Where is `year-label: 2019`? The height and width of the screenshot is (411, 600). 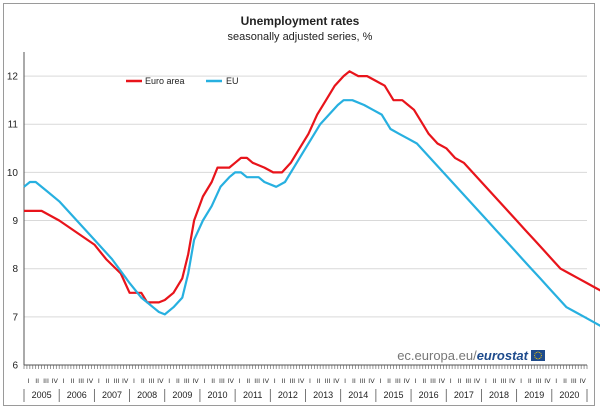 year-label: 2019 is located at coordinates (534, 395).